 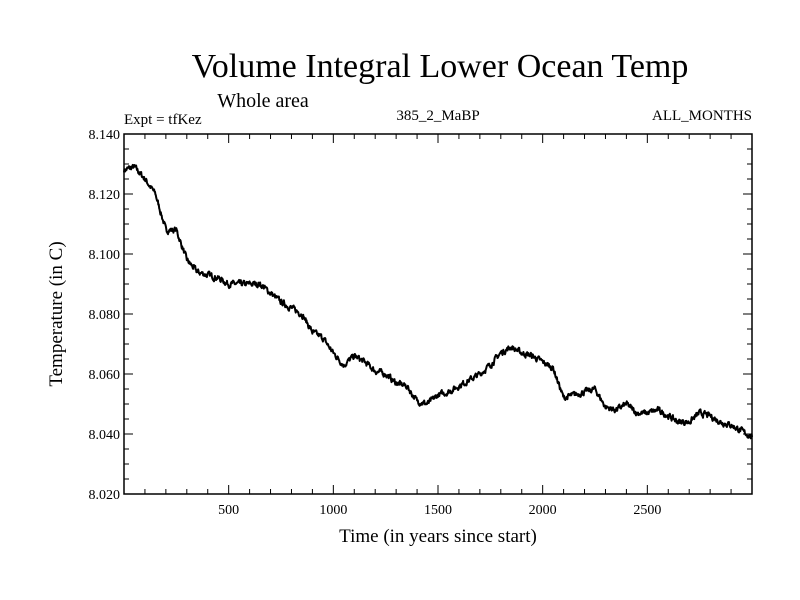 What do you see at coordinates (440, 66) in the screenshot?
I see `chart-title: Volume Integral Lower Ocean Temp` at bounding box center [440, 66].